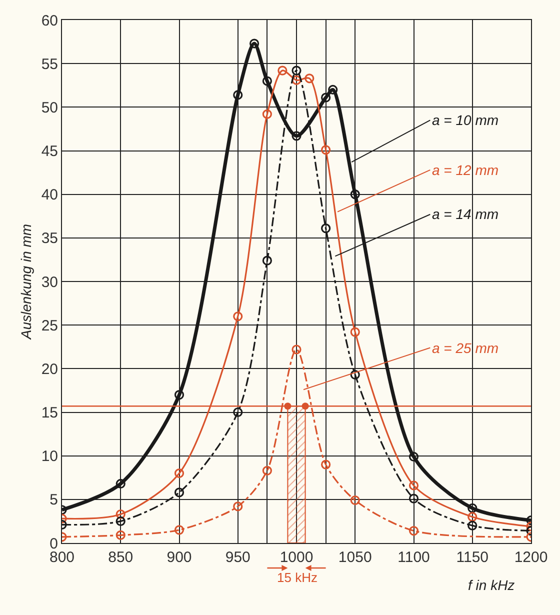 The height and width of the screenshot is (615, 560). What do you see at coordinates (49, 107) in the screenshot?
I see `y-tick-label: 50` at bounding box center [49, 107].